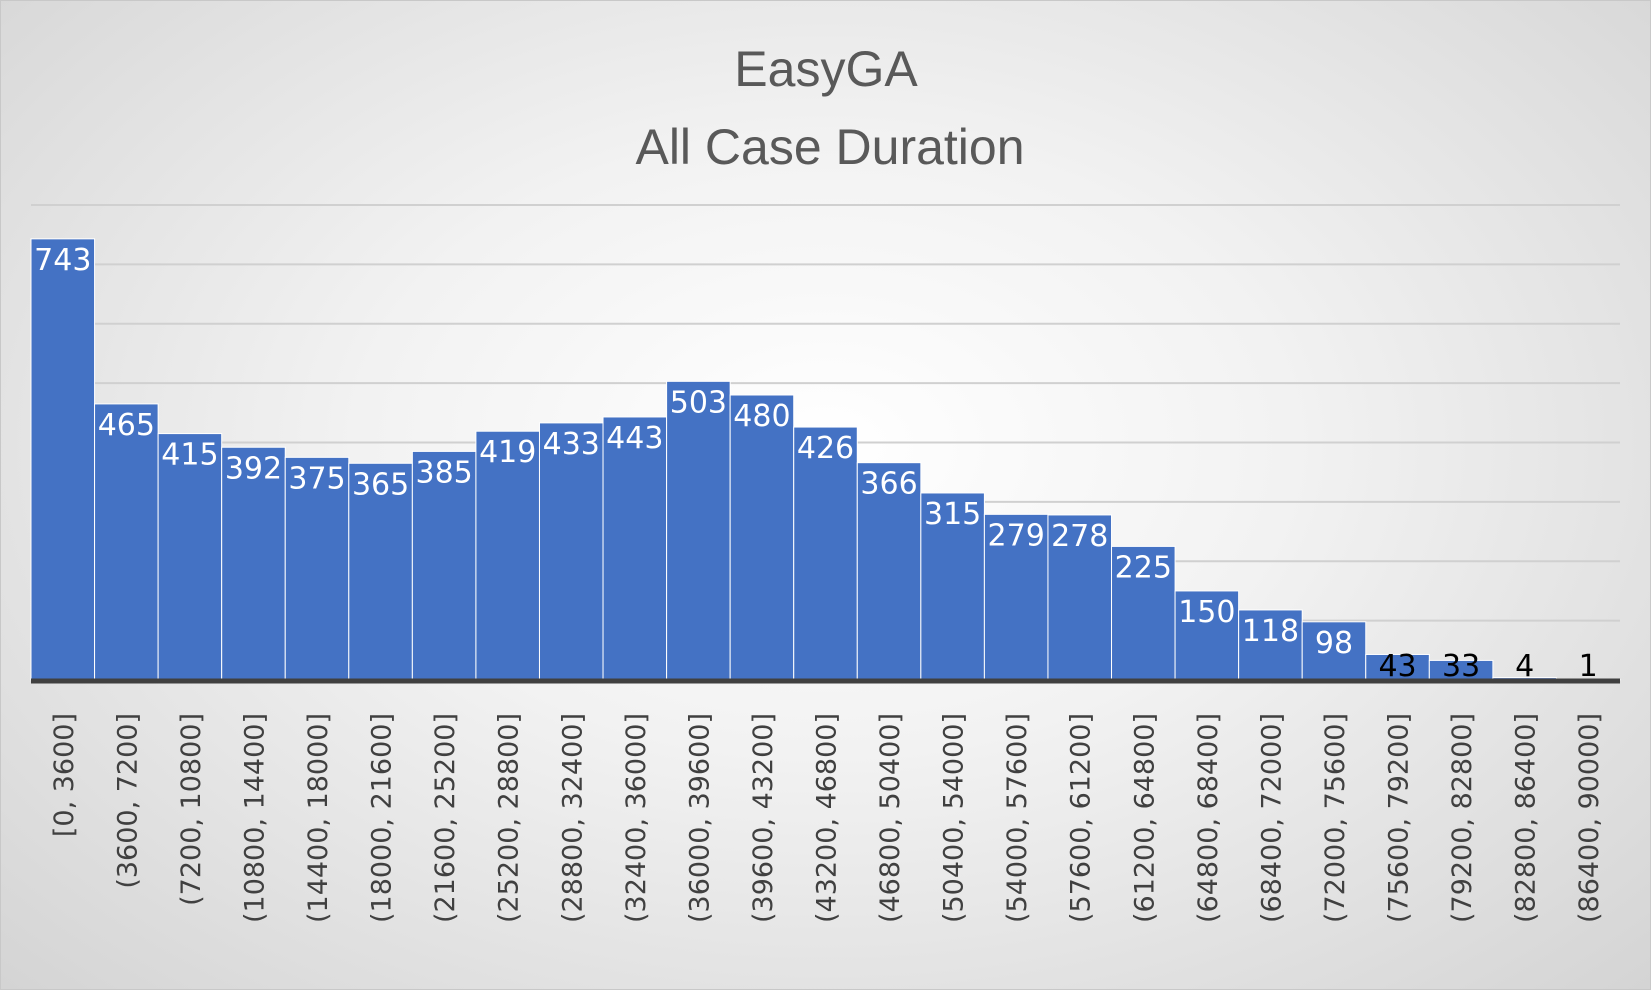 This screenshot has width=1651, height=990. Describe the element at coordinates (1208, 818) in the screenshot. I see `category-label: (64800, 68400]` at that location.